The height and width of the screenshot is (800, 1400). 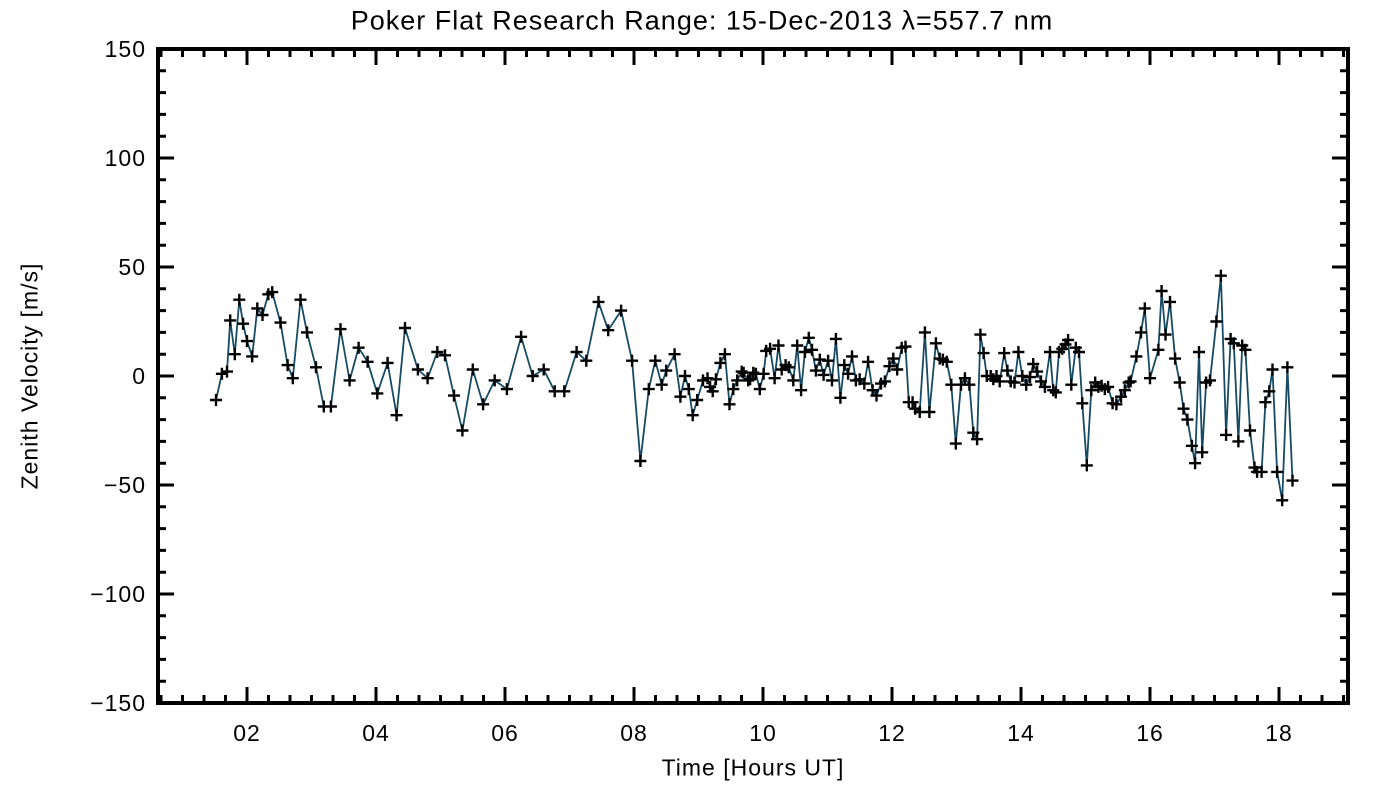 What do you see at coordinates (118, 703) in the screenshot?
I see `y-tick-label: −150` at bounding box center [118, 703].